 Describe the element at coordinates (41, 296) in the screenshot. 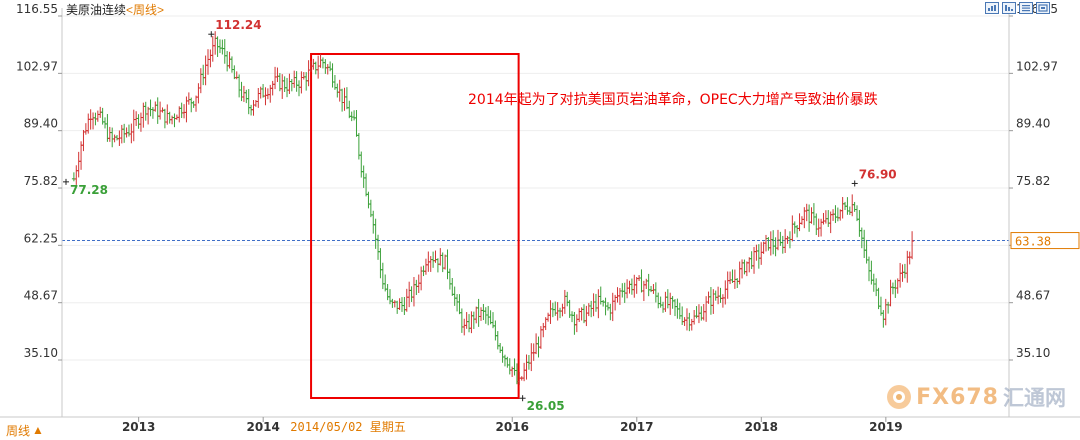

I see `y-tick-label-left: 48.67` at that location.